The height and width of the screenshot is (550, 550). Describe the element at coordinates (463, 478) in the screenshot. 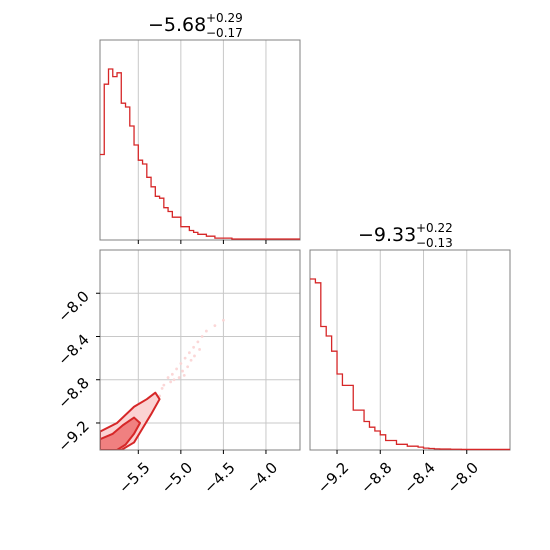

I see `hist-2-tick-label: −8.0` at that location.